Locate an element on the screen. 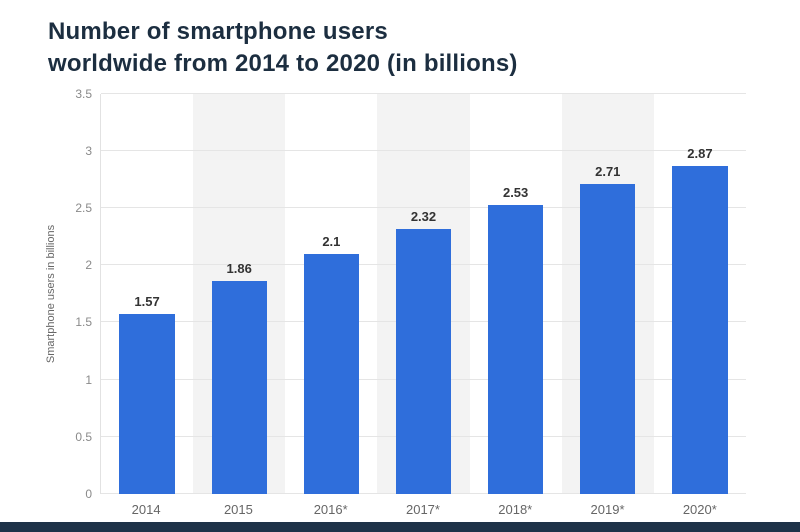 The height and width of the screenshot is (532, 800). bar-slot: 2.32 is located at coordinates (423, 294).